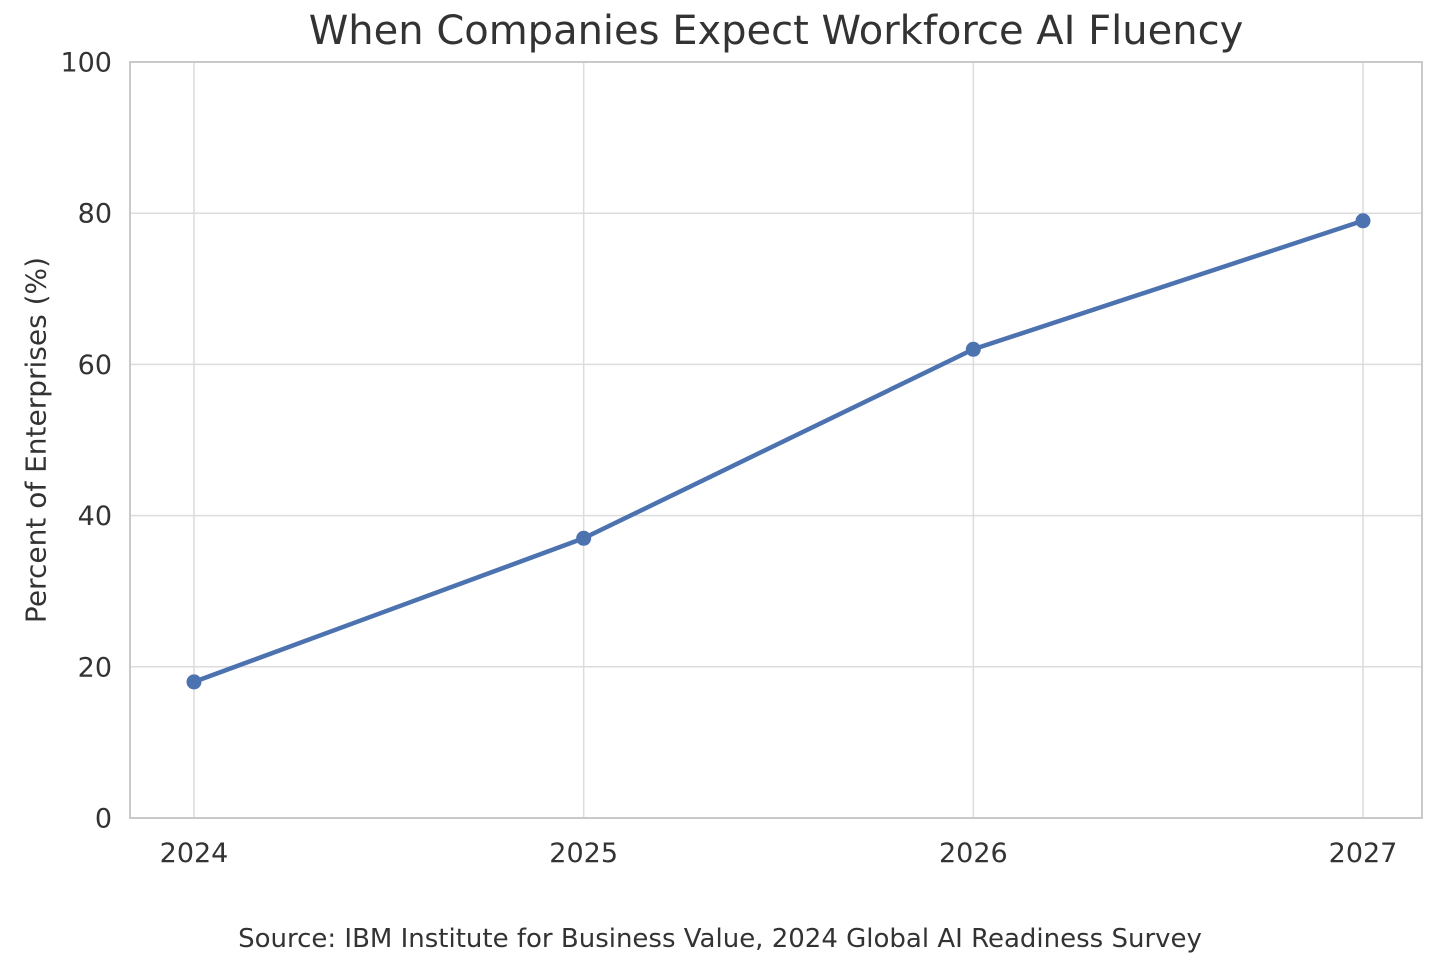  I want to click on y-tick-label: 60, so click(95, 365).